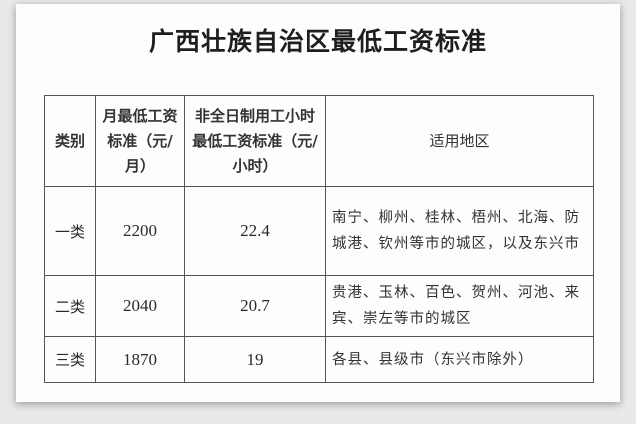 The image size is (636, 424). What do you see at coordinates (317, 41) in the screenshot?
I see `document-title: 广西壮族自治区最低工资标准` at bounding box center [317, 41].